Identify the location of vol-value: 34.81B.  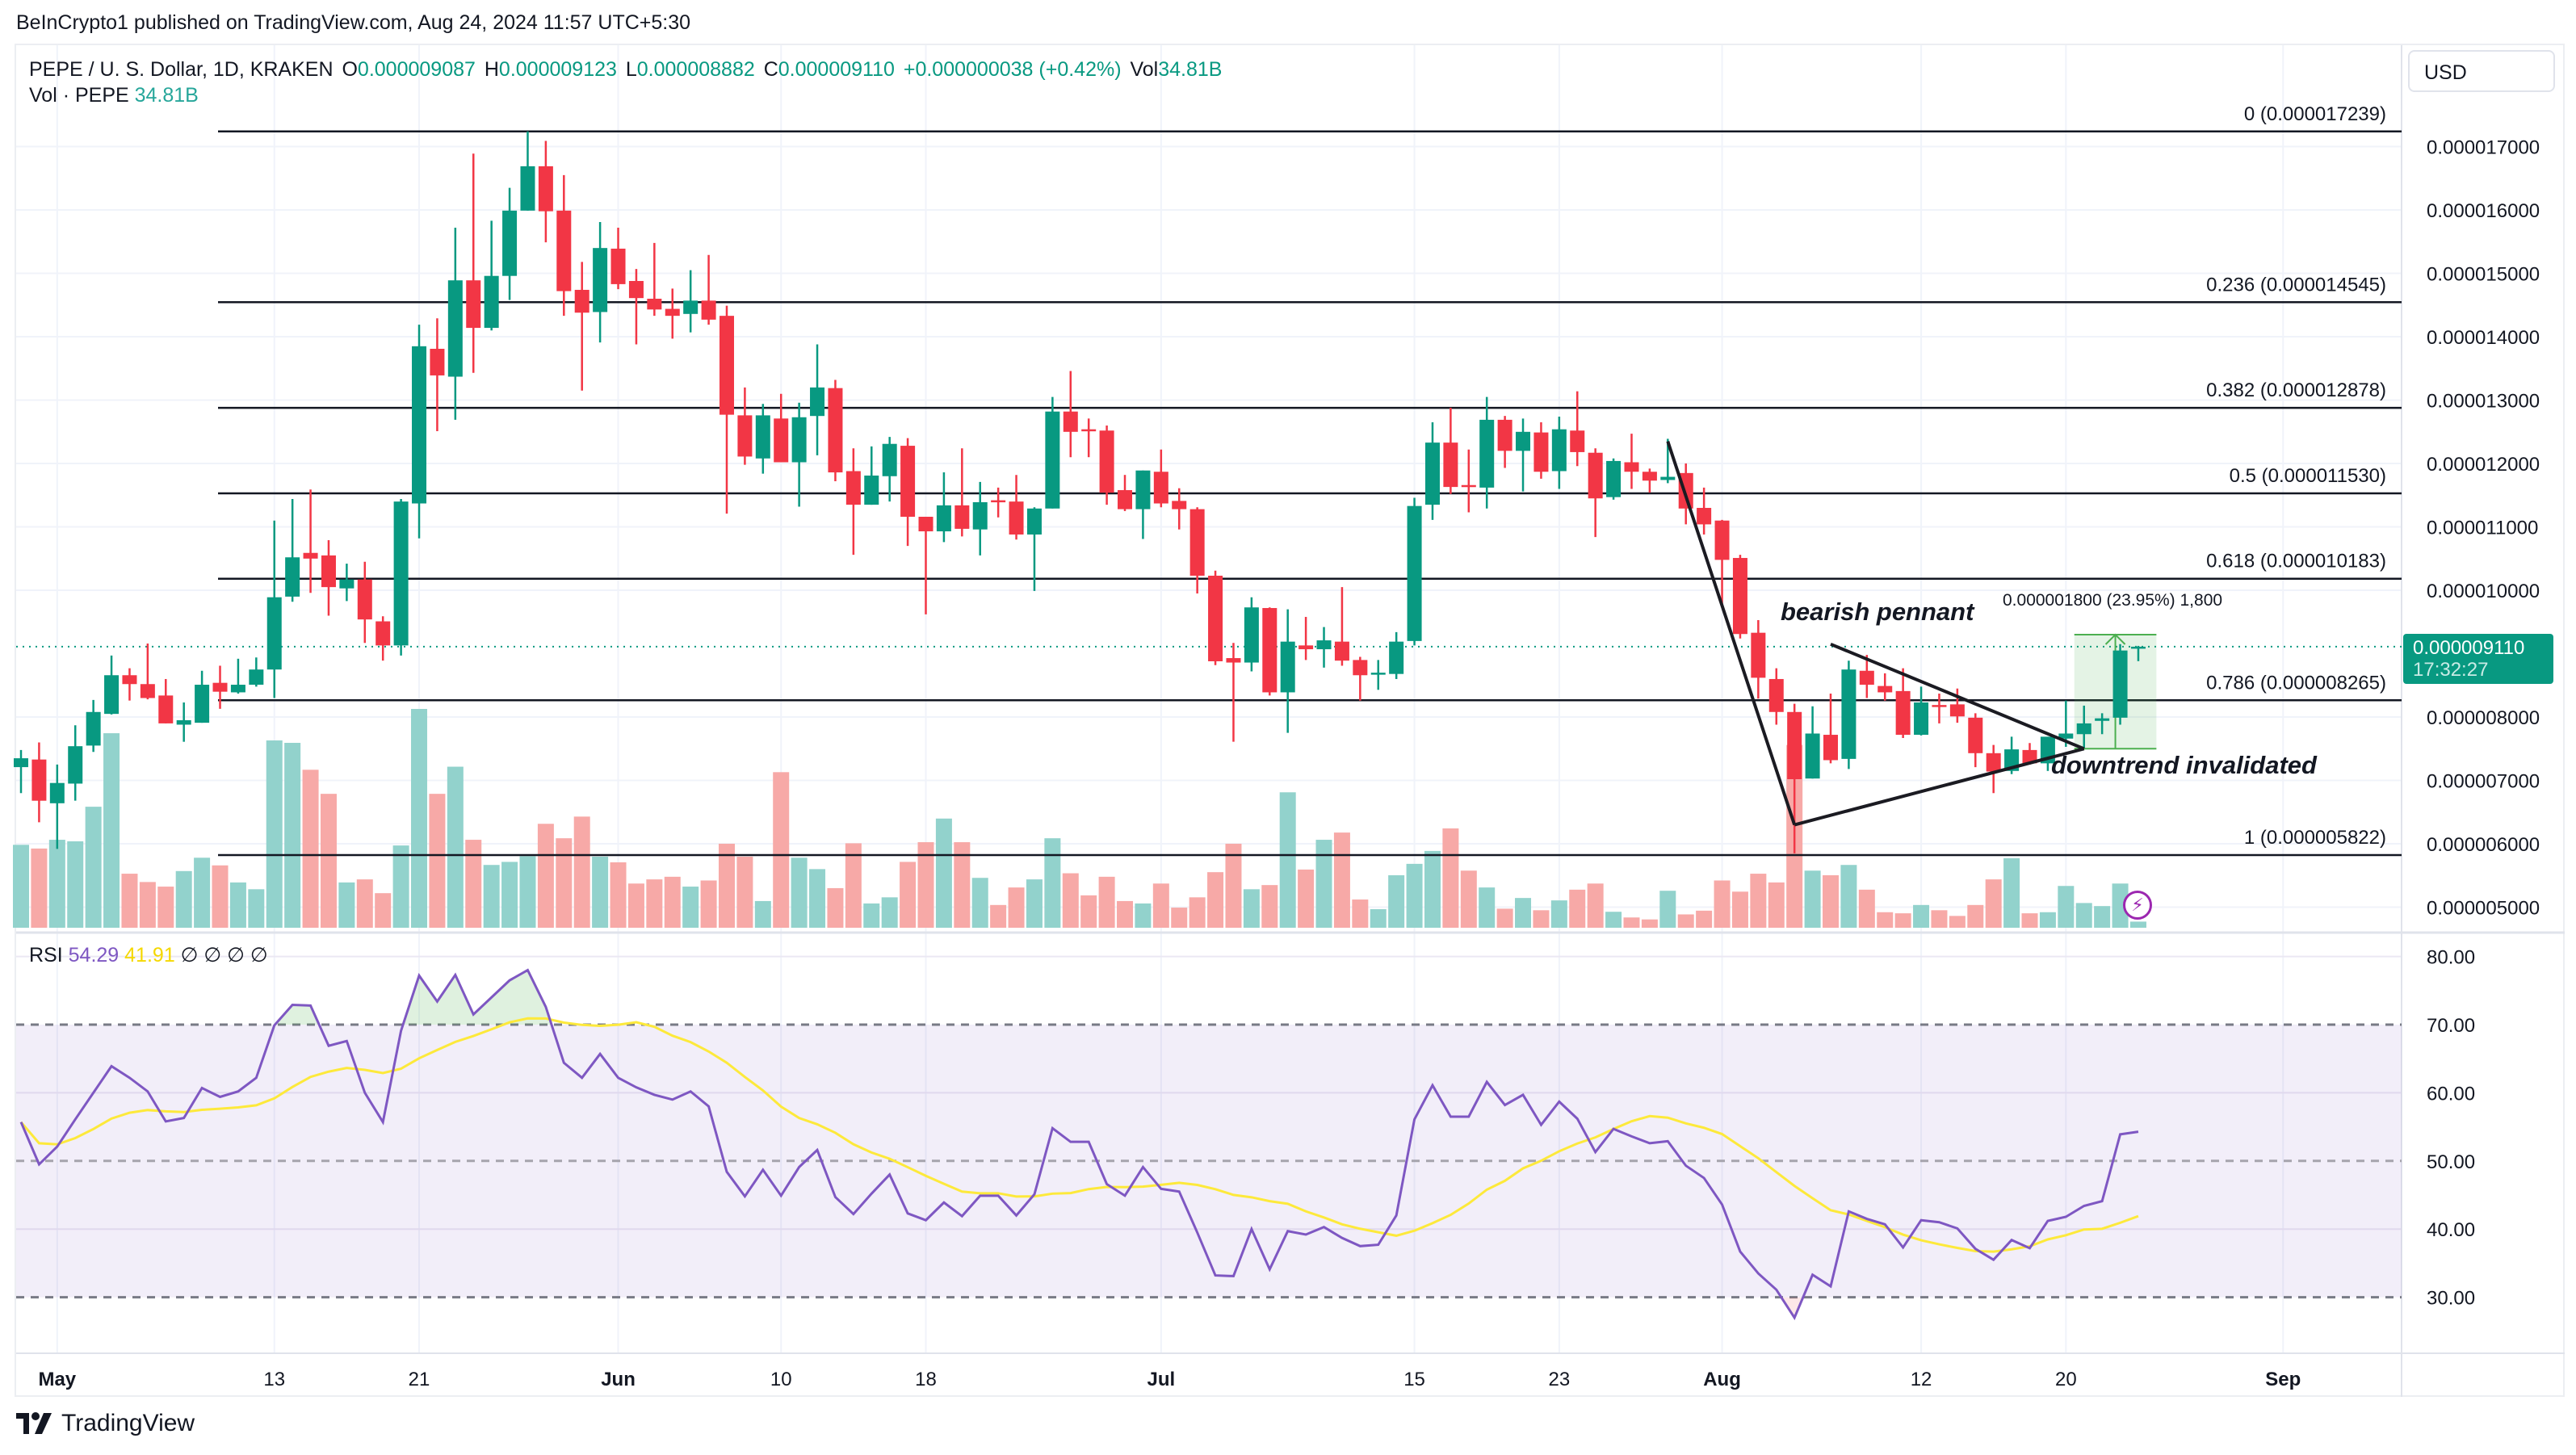
(1190, 69).